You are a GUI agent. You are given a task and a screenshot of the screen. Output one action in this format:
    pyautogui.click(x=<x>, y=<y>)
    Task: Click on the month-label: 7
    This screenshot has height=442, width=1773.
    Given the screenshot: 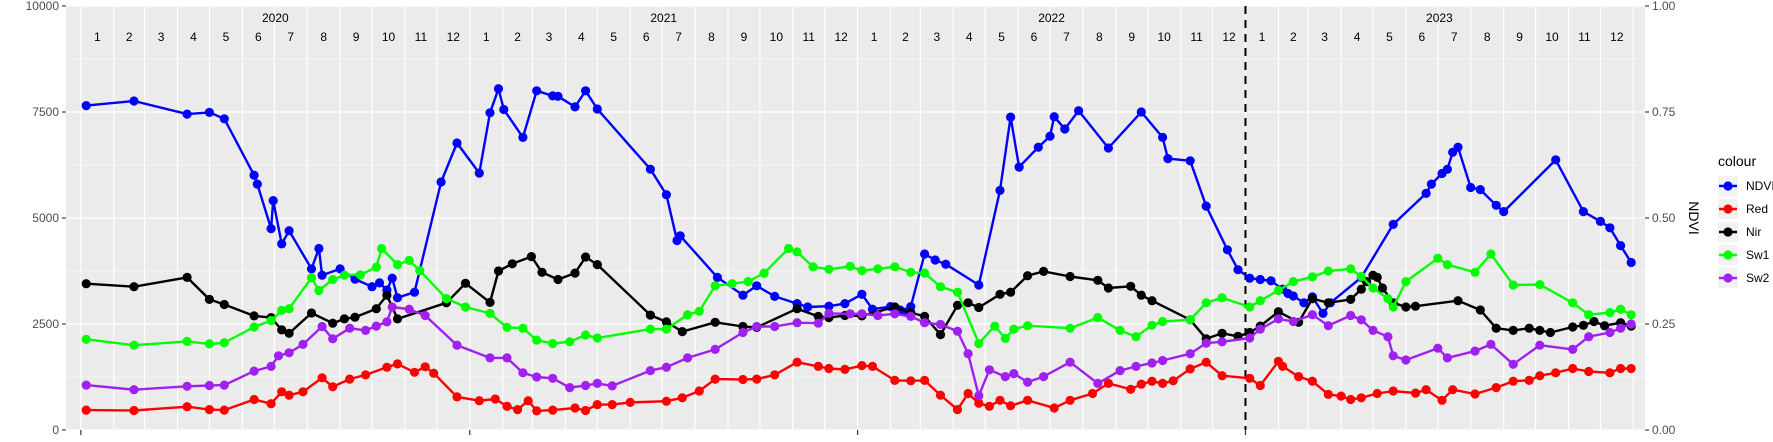 What is the action you would take?
    pyautogui.click(x=290, y=37)
    